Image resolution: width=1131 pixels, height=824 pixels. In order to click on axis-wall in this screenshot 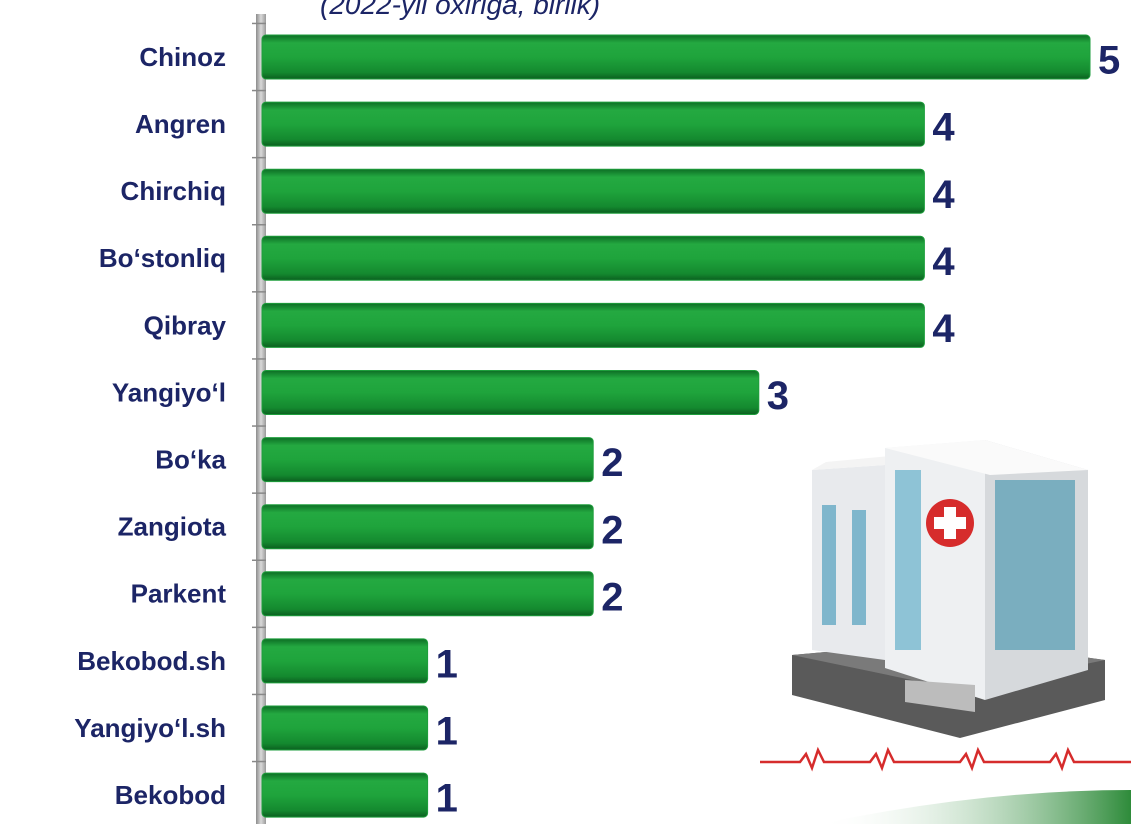, I will do `click(261, 419)`.